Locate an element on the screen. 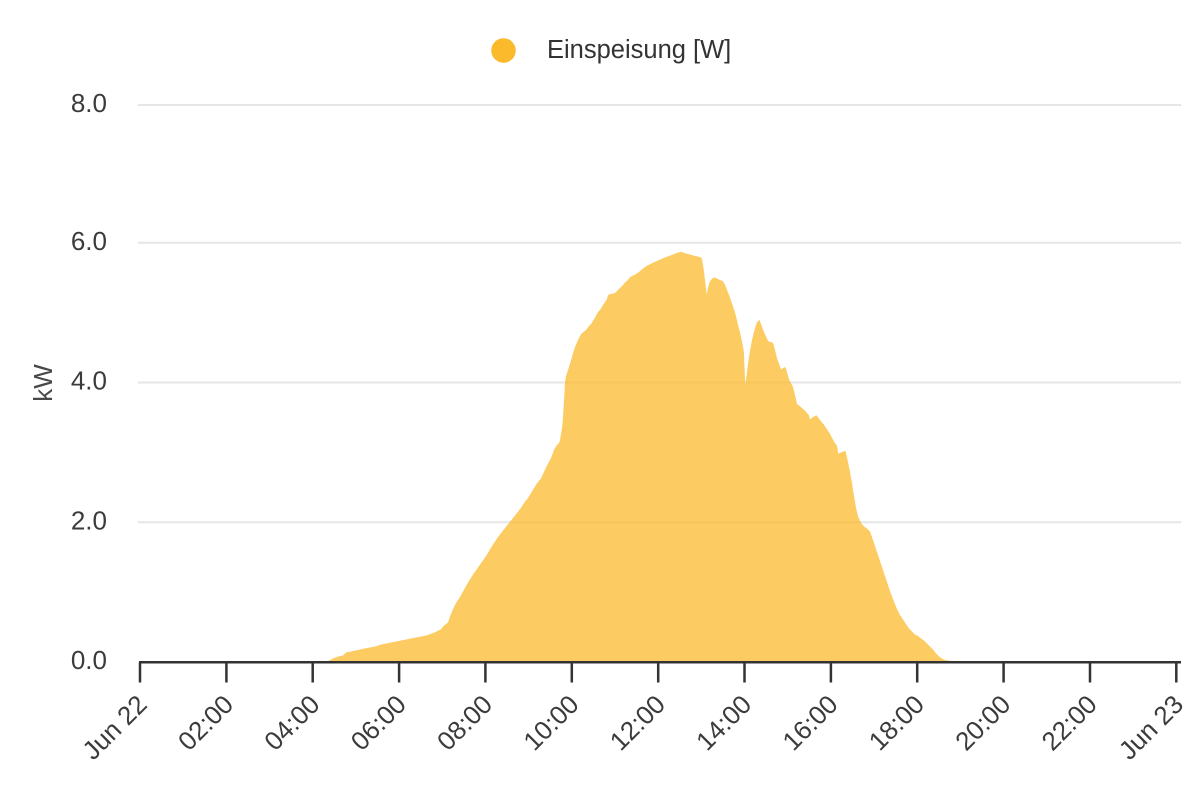 The height and width of the screenshot is (800, 1200). svg-text: kW is located at coordinates (43, 383).